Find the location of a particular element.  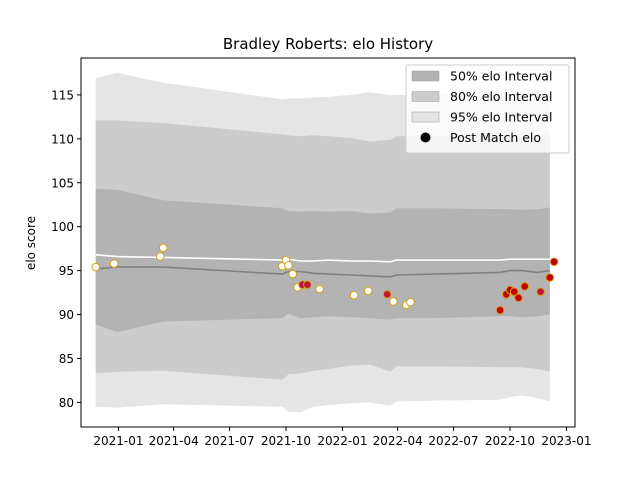

legend-label: 50% elo Interval is located at coordinates (501, 76).